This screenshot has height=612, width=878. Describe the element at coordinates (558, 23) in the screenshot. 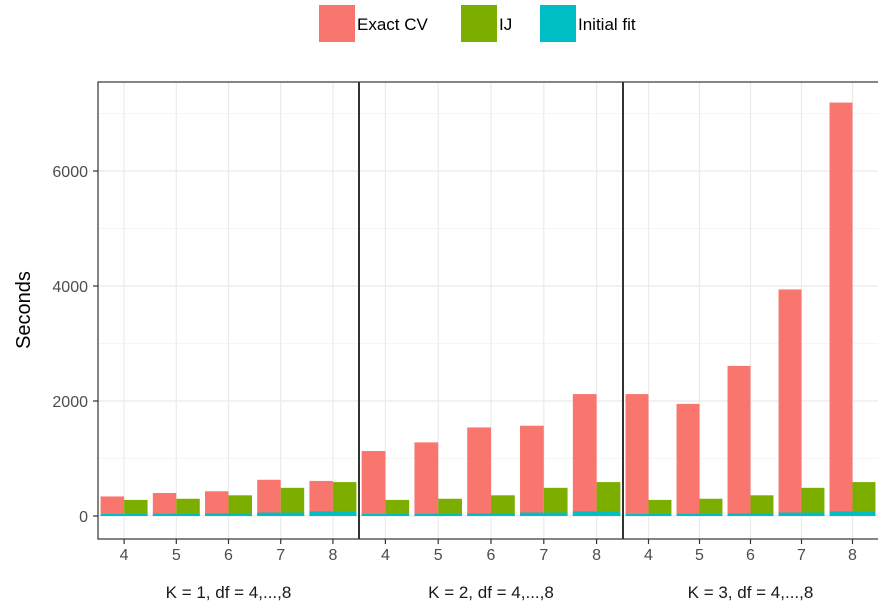

I see `legend-swatch-initial-fit` at that location.